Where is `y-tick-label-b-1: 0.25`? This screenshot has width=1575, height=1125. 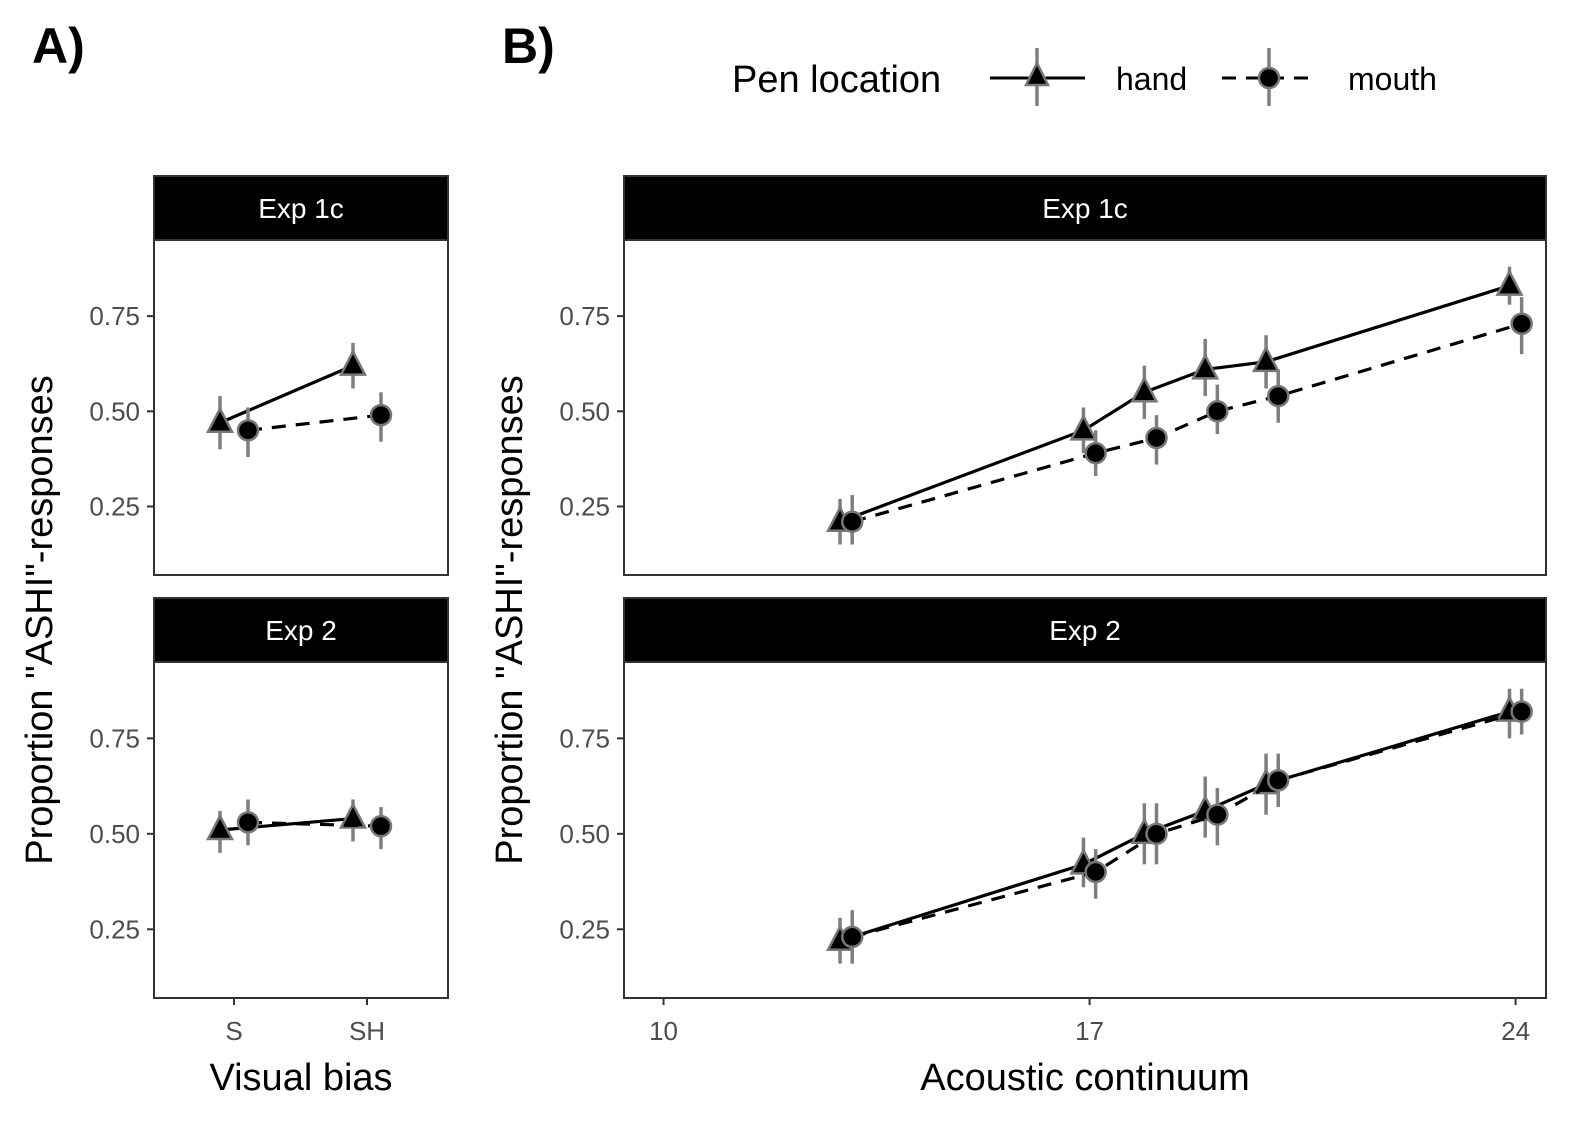
y-tick-label-b-1: 0.25 is located at coordinates (584, 506).